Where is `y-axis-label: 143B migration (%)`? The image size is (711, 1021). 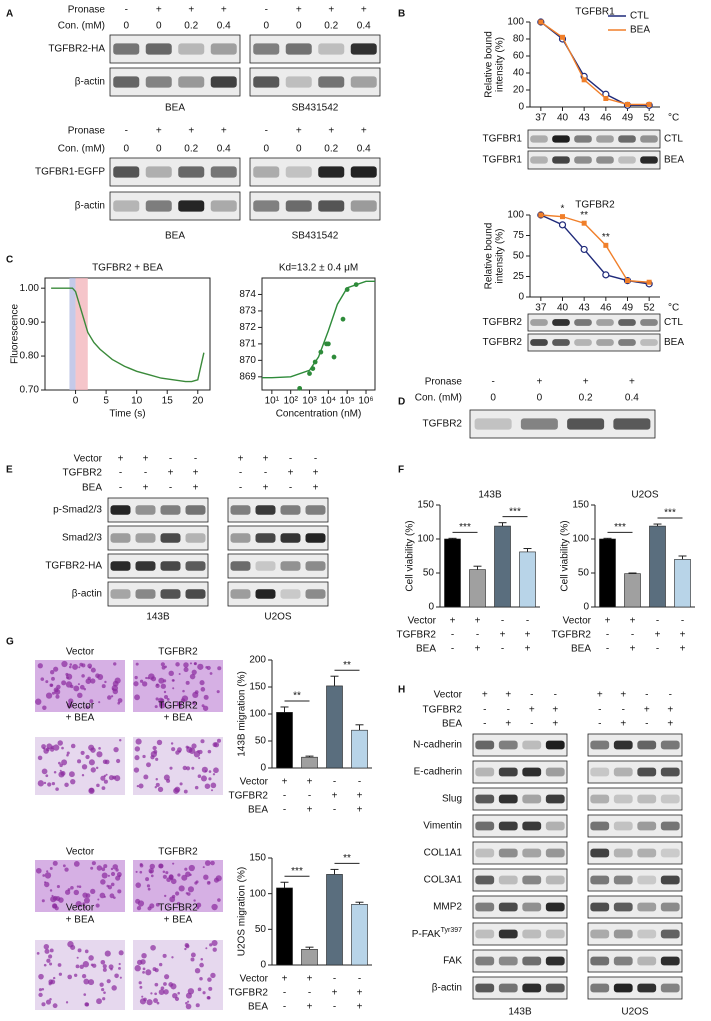
y-axis-label: 143B migration (%) is located at coordinates (242, 714).